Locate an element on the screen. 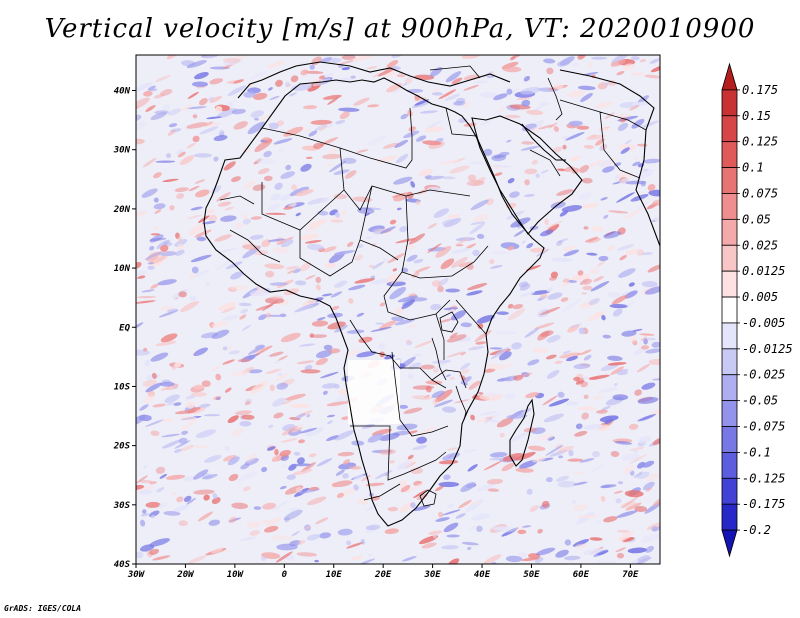 This screenshot has width=800, height=618. colorbar-label: 0.005 is located at coordinates (760, 297).